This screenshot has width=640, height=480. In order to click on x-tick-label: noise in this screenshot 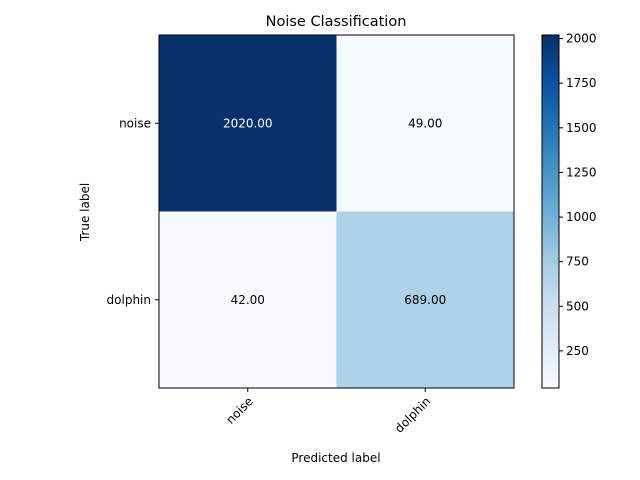, I will do `click(239, 410)`.